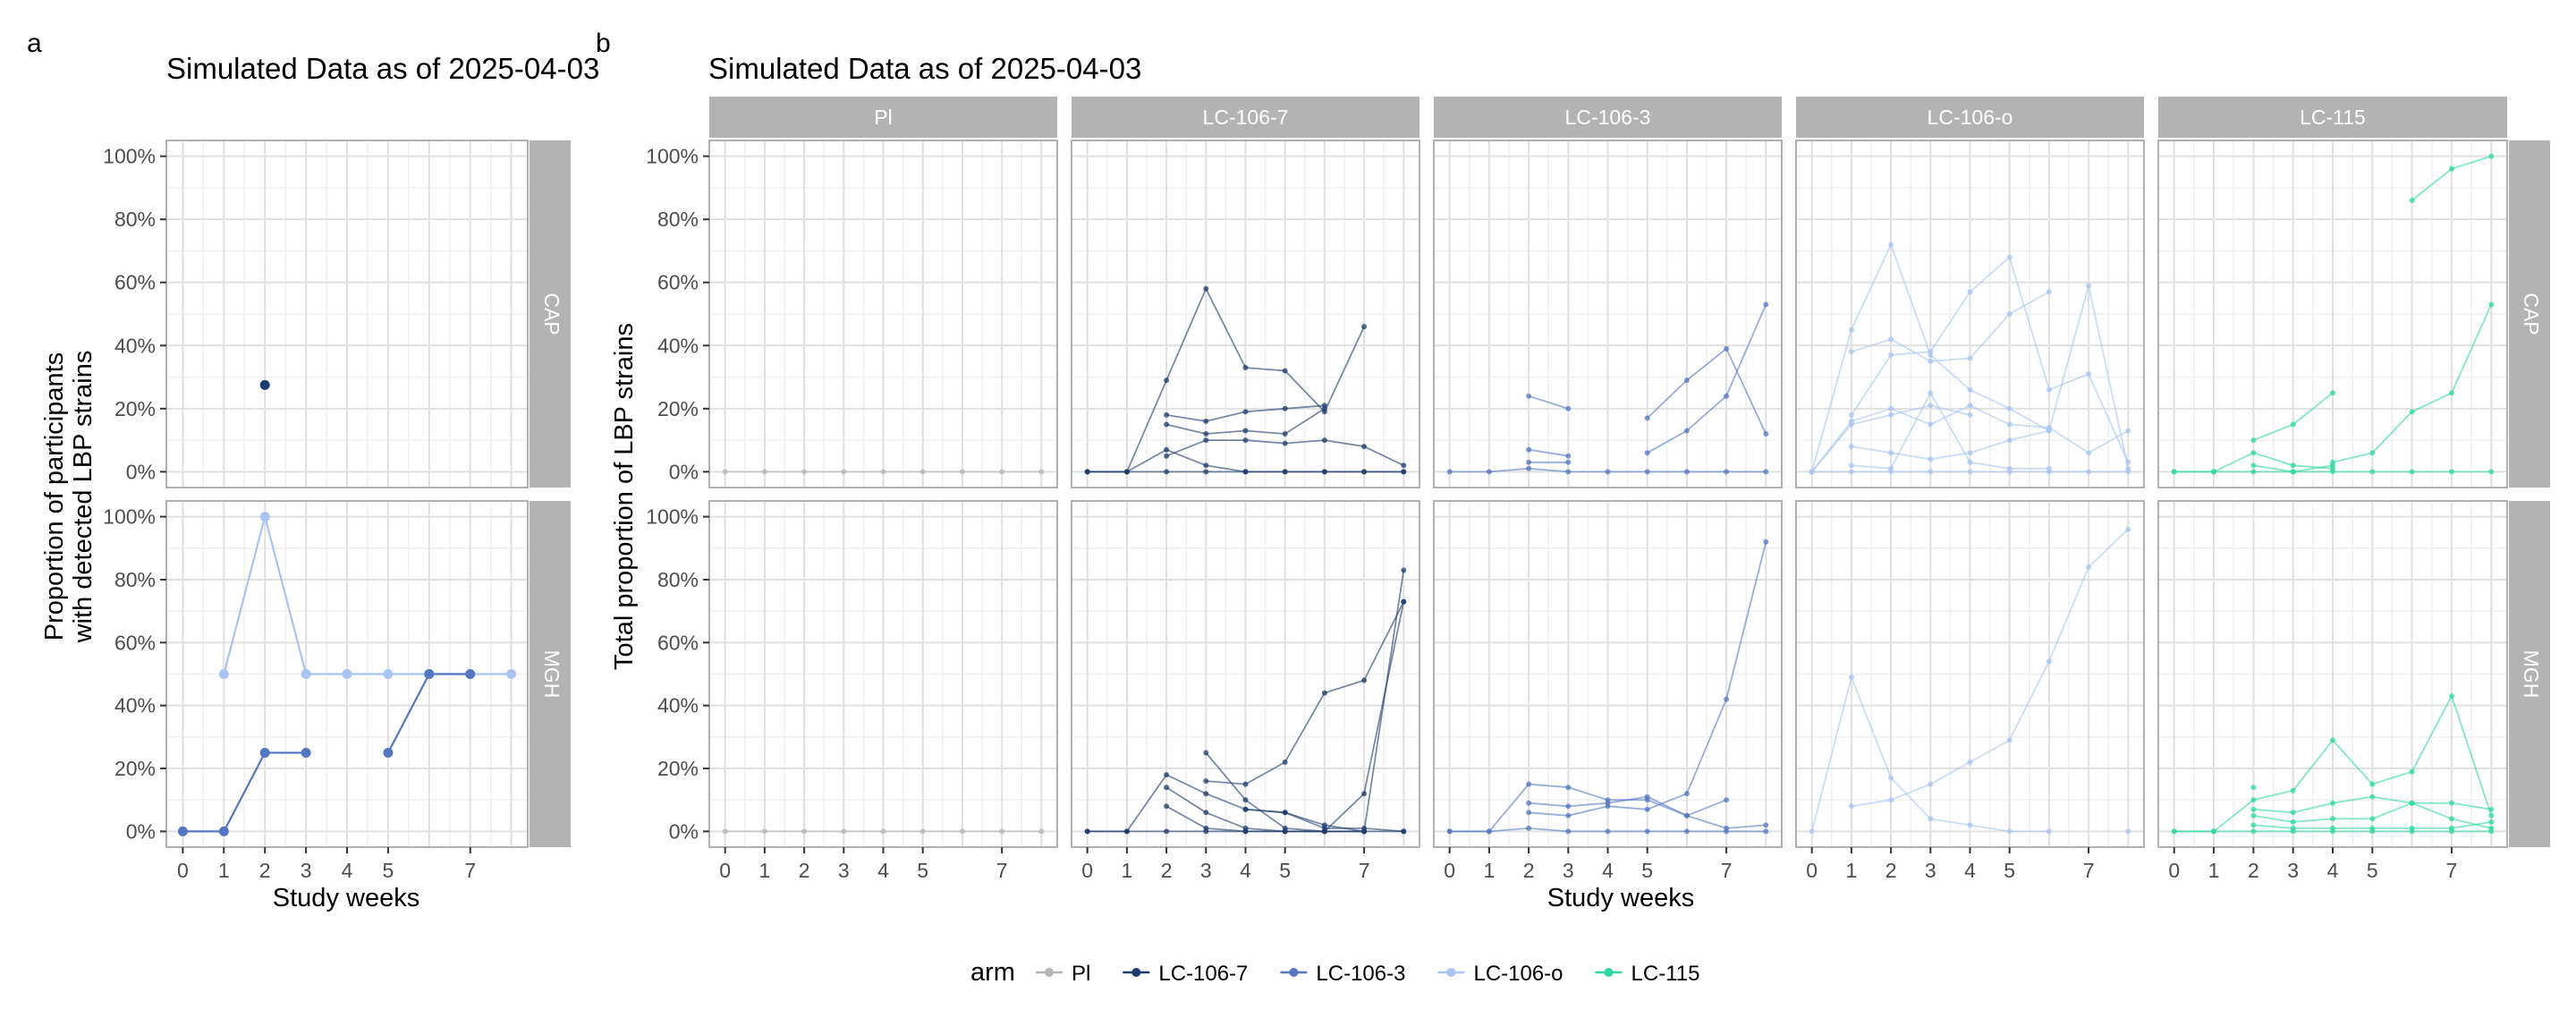 The image size is (2576, 1035). I want to click on facet-b-LC-106-3-MGH, so click(1608, 674).